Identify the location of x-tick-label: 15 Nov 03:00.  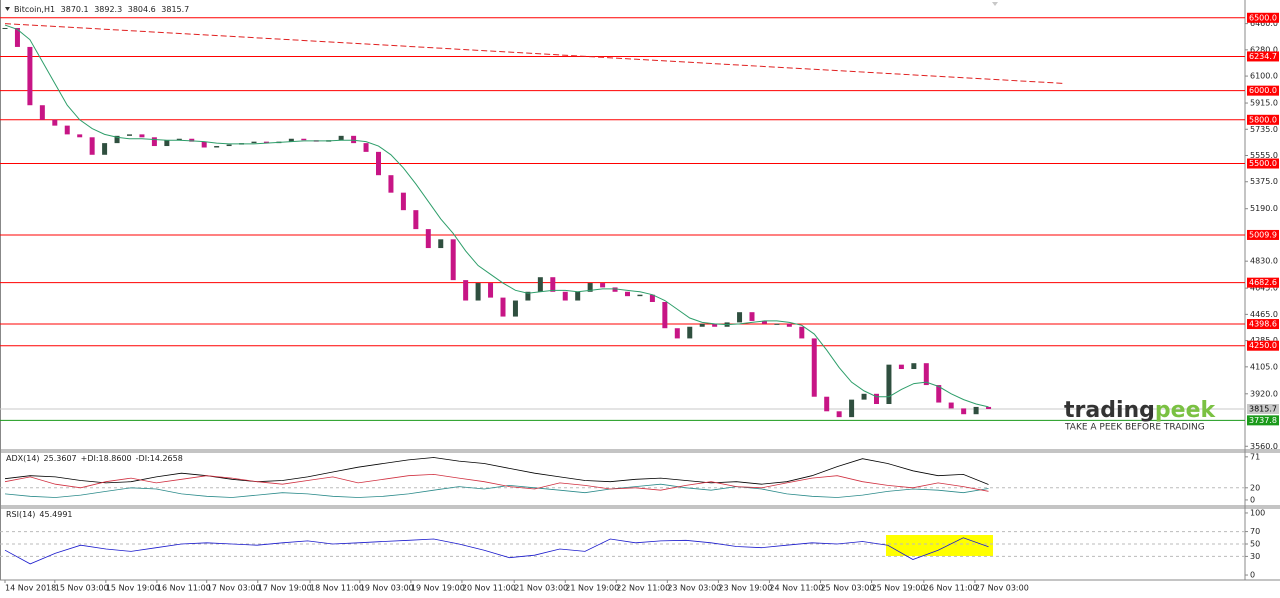
(82, 588).